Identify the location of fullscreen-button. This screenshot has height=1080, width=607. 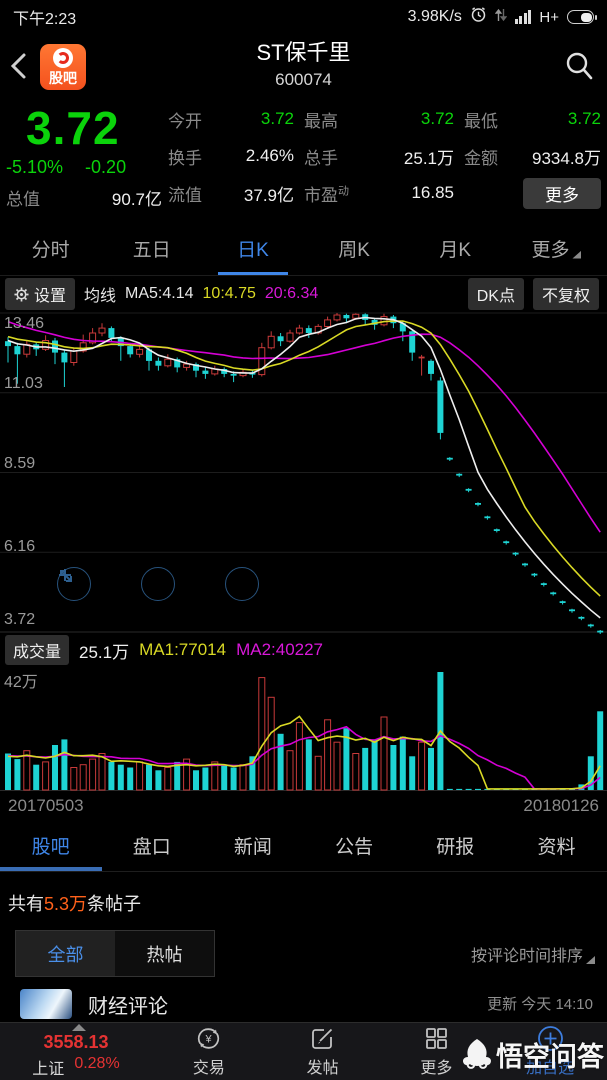
(159, 584).